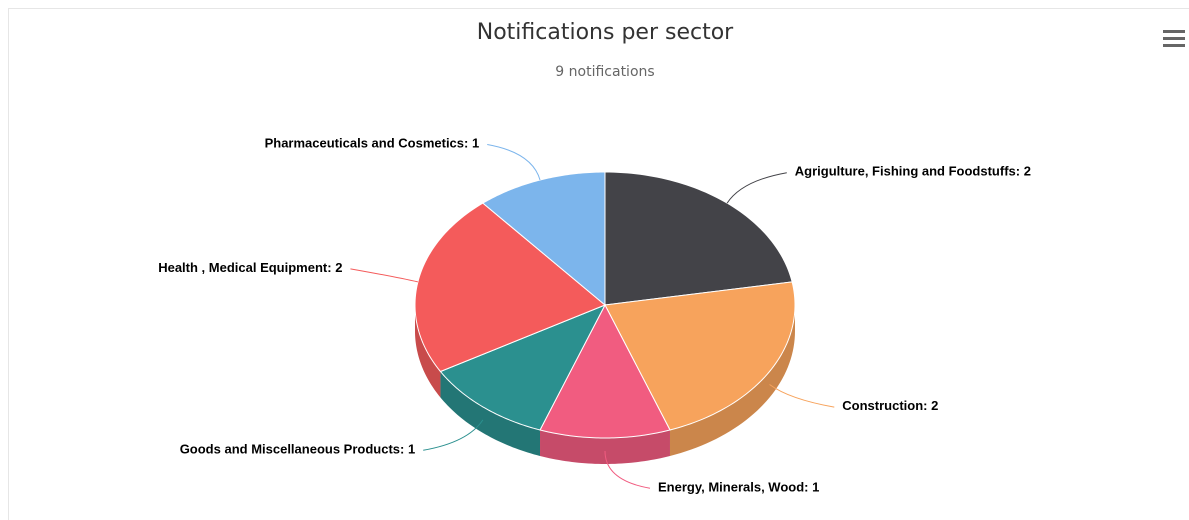  I want to click on walls, so click(605, 384).